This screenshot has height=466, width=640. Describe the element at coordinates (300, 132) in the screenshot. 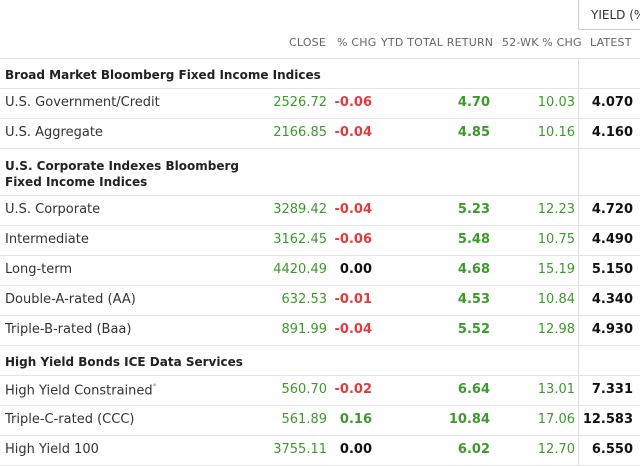

I see `close-value: 2166.85` at that location.